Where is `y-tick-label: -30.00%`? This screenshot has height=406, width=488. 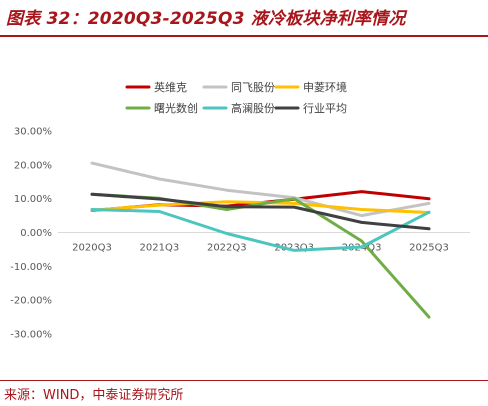
y-tick-label: -30.00% is located at coordinates (31, 335).